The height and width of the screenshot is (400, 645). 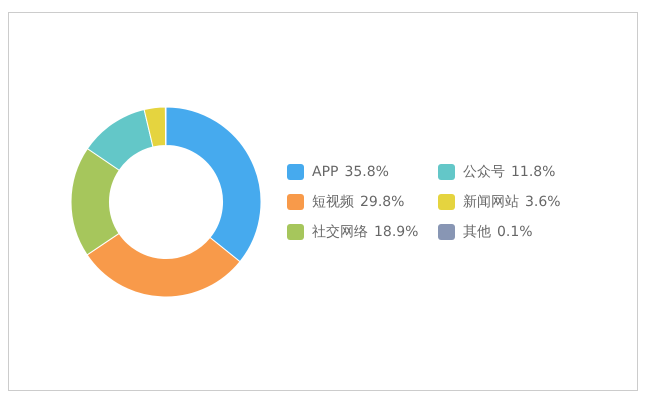 What do you see at coordinates (515, 232) in the screenshot?
I see `data-label: 0.1%` at bounding box center [515, 232].